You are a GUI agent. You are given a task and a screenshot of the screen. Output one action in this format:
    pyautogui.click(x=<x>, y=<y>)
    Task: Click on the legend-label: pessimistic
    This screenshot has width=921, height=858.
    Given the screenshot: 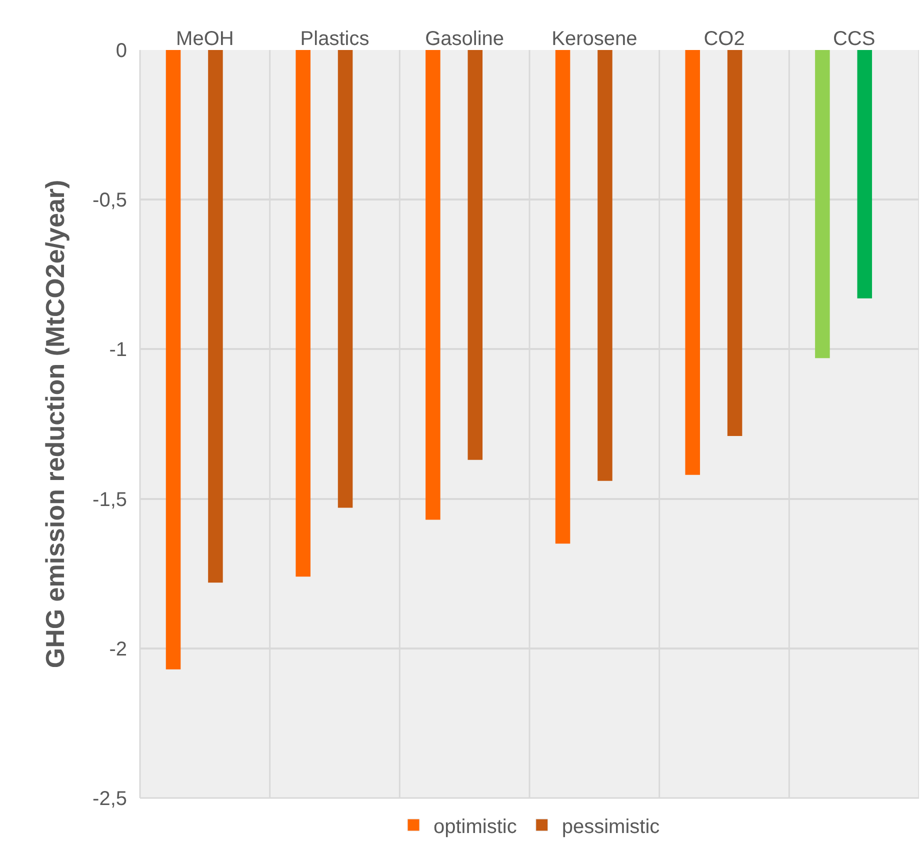 What is the action you would take?
    pyautogui.click(x=611, y=827)
    